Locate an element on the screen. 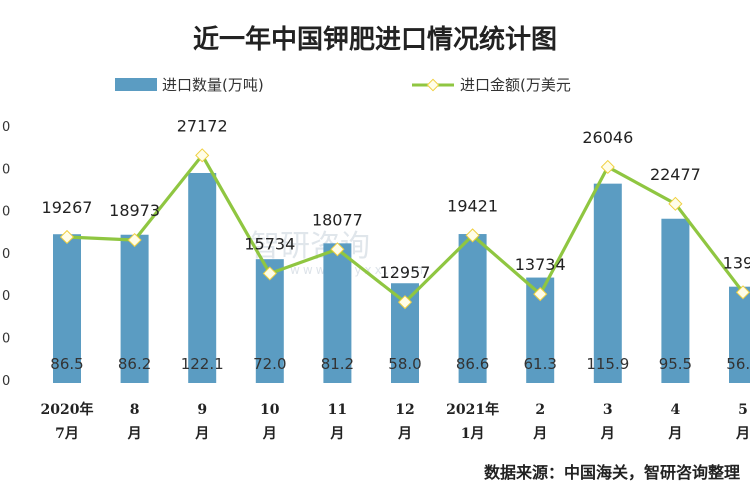 The width and height of the screenshot is (750, 500). line-value-label: 12957 is located at coordinates (405, 272).